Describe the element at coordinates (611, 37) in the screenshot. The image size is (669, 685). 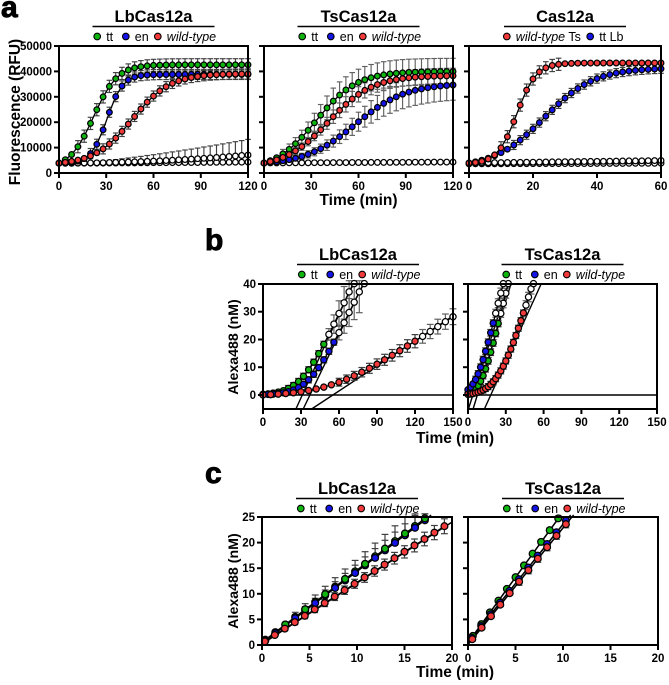
I see `svg-text: tt Lb` at that location.